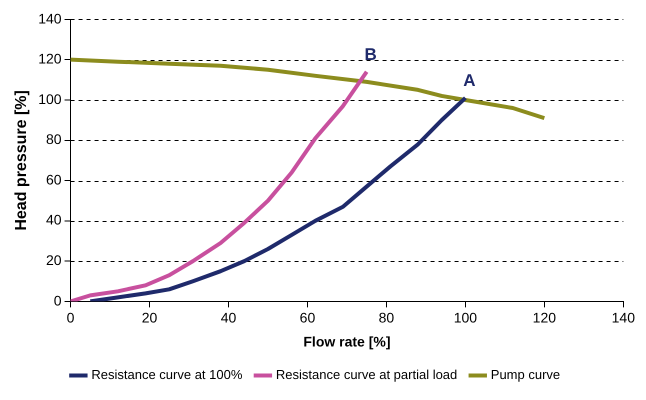 Image resolution: width=646 pixels, height=400 pixels. What do you see at coordinates (624, 318) in the screenshot?
I see `x-tick-label: 140` at bounding box center [624, 318].